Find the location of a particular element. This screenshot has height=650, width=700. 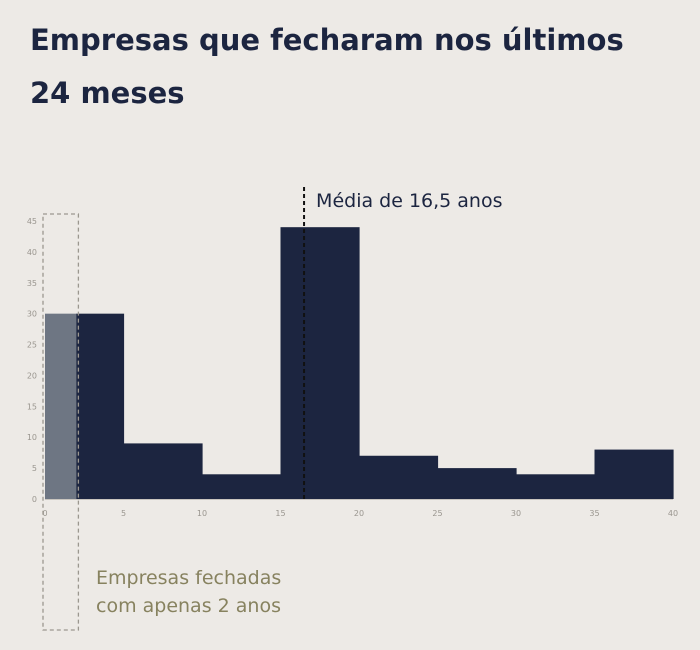

highlight-annotation: Empresas fechadas com apenas 2 anos is located at coordinates (188, 592).